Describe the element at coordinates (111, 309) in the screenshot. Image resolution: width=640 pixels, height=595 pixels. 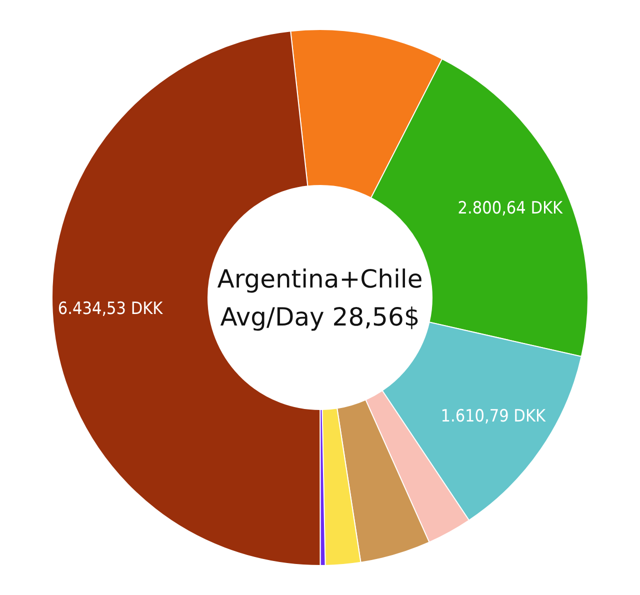
I see `data-label: 6.434,53 DKK` at that location.